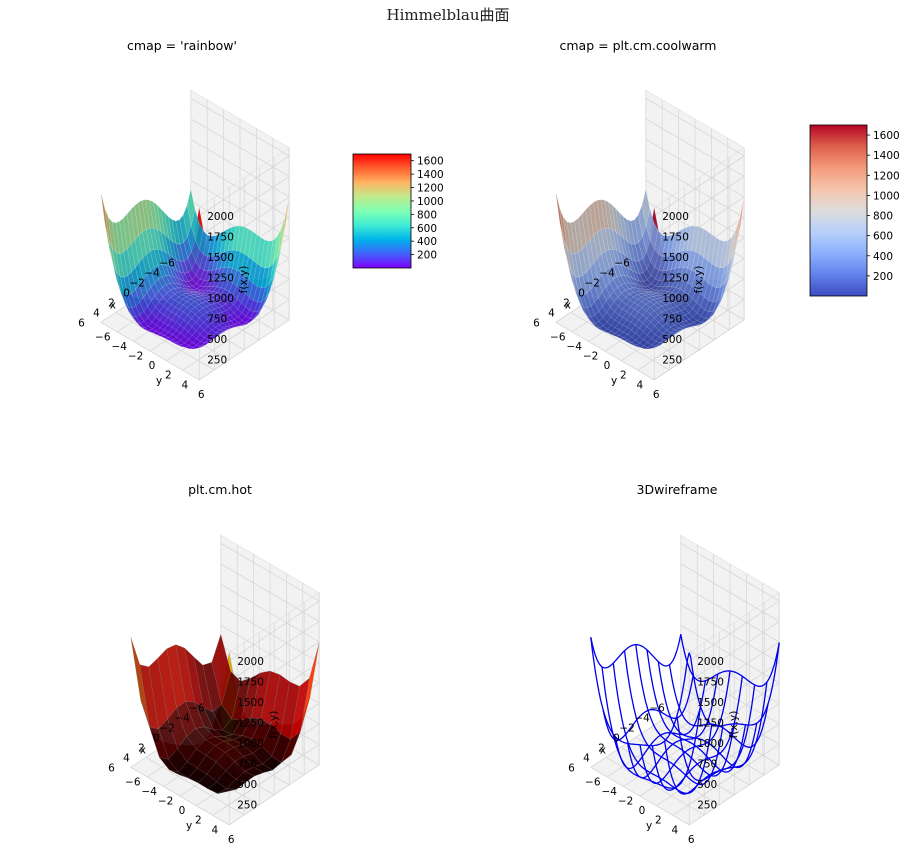 The width and height of the screenshot is (906, 865). Describe the element at coordinates (247, 805) in the screenshot. I see `z-tick-label: 250` at that location.